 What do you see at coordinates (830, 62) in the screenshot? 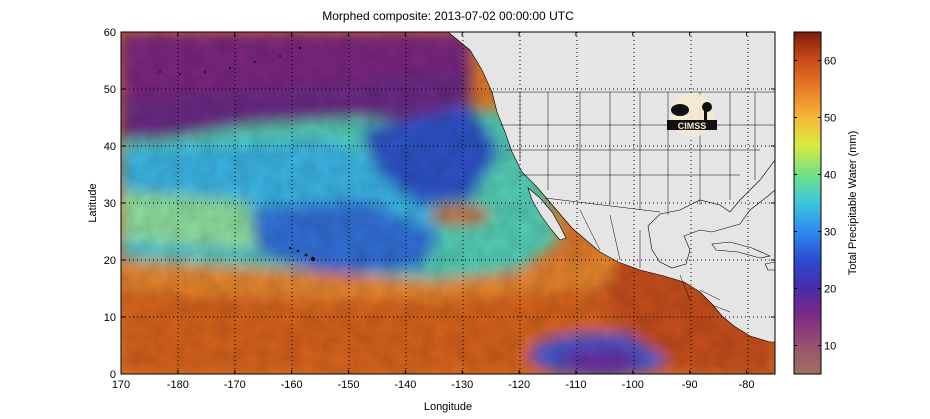
I see `colorbar-tick-label: 60` at bounding box center [830, 62].